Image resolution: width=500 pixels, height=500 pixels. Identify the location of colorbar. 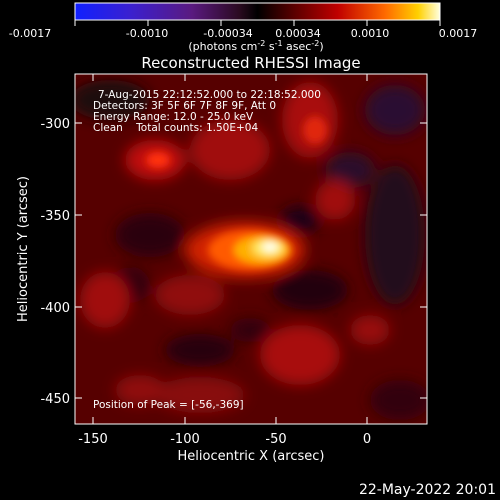
(257, 11).